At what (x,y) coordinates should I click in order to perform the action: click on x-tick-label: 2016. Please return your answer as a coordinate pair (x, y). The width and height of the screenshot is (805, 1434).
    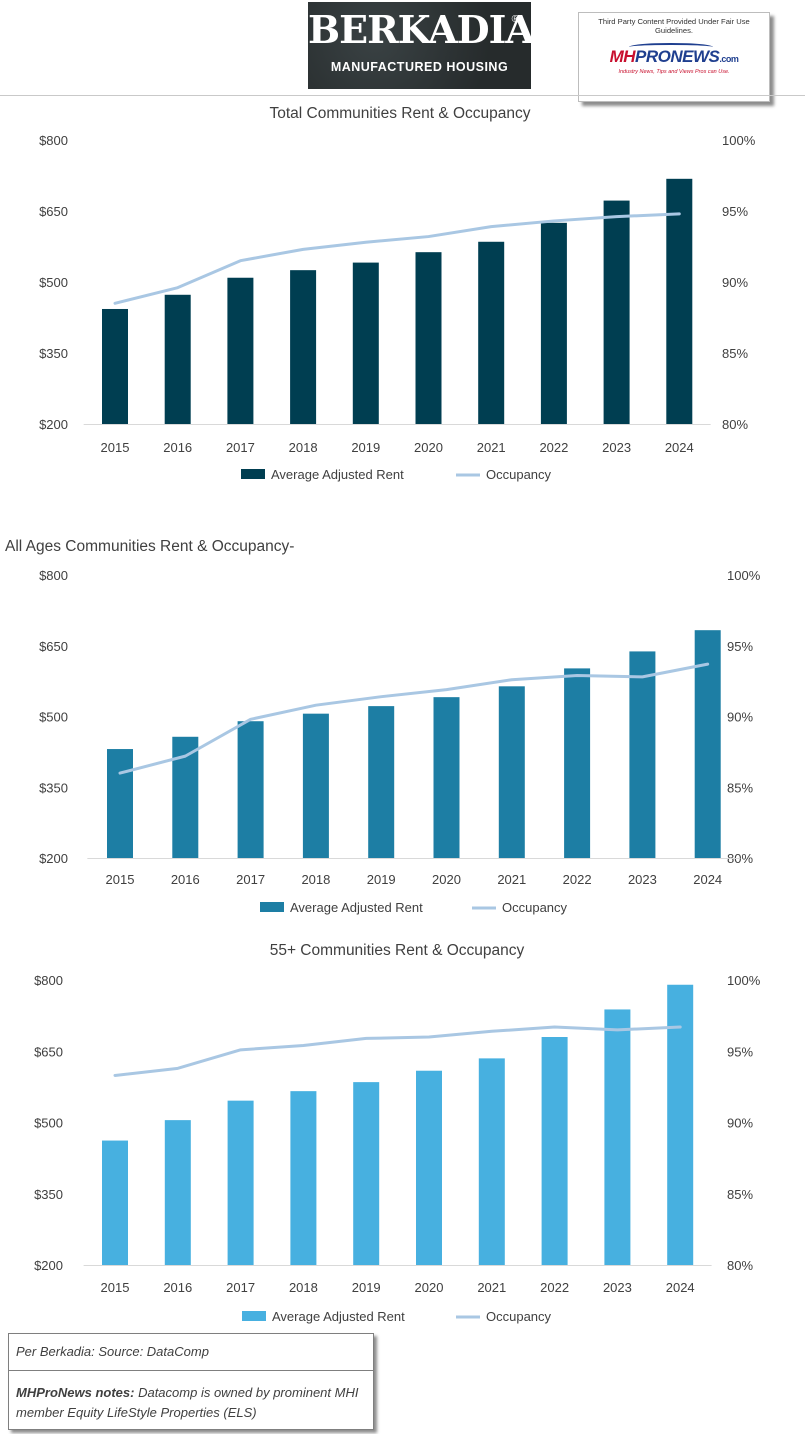
    Looking at the image, I should click on (177, 447).